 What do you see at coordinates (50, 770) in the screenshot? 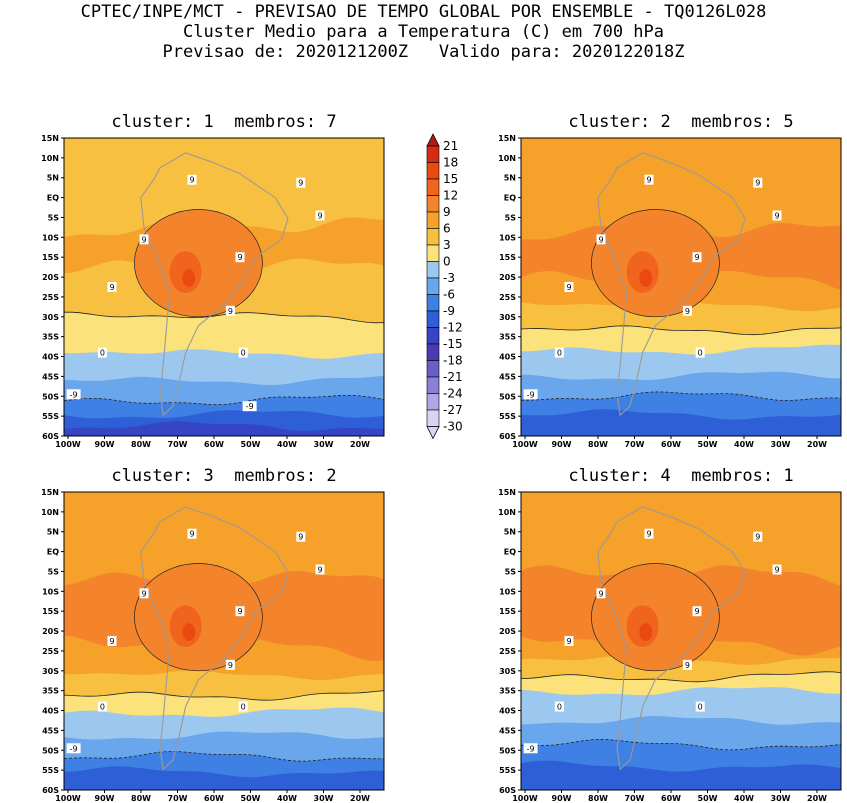
I see `lat-label: 55S` at bounding box center [50, 770].